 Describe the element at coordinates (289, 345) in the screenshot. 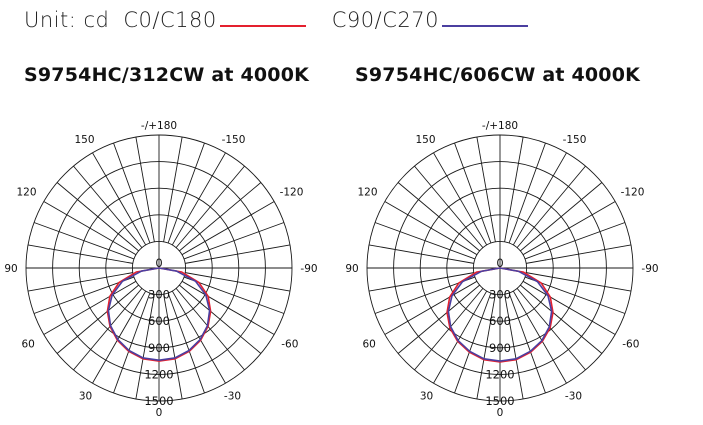

I see `angle-tick-label: -60` at that location.